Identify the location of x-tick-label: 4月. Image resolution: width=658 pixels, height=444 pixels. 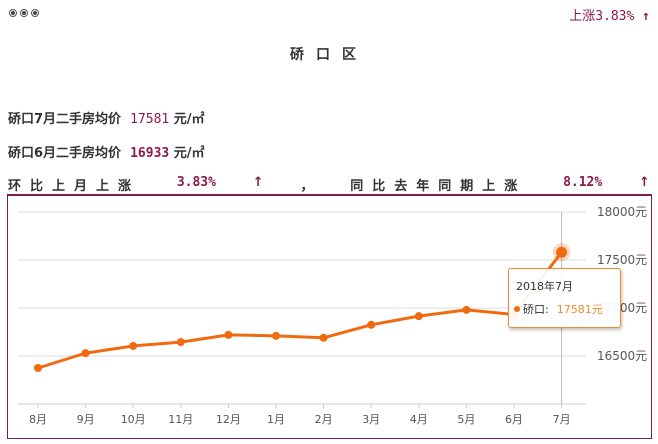
(419, 419).